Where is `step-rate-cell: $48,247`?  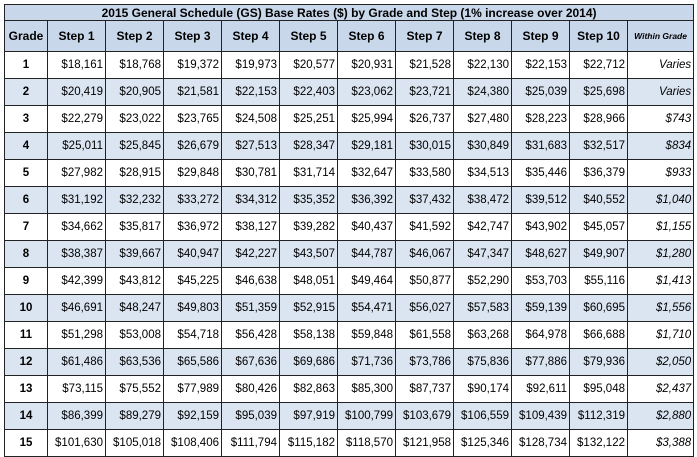 step-rate-cell: $48,247 is located at coordinates (134, 308).